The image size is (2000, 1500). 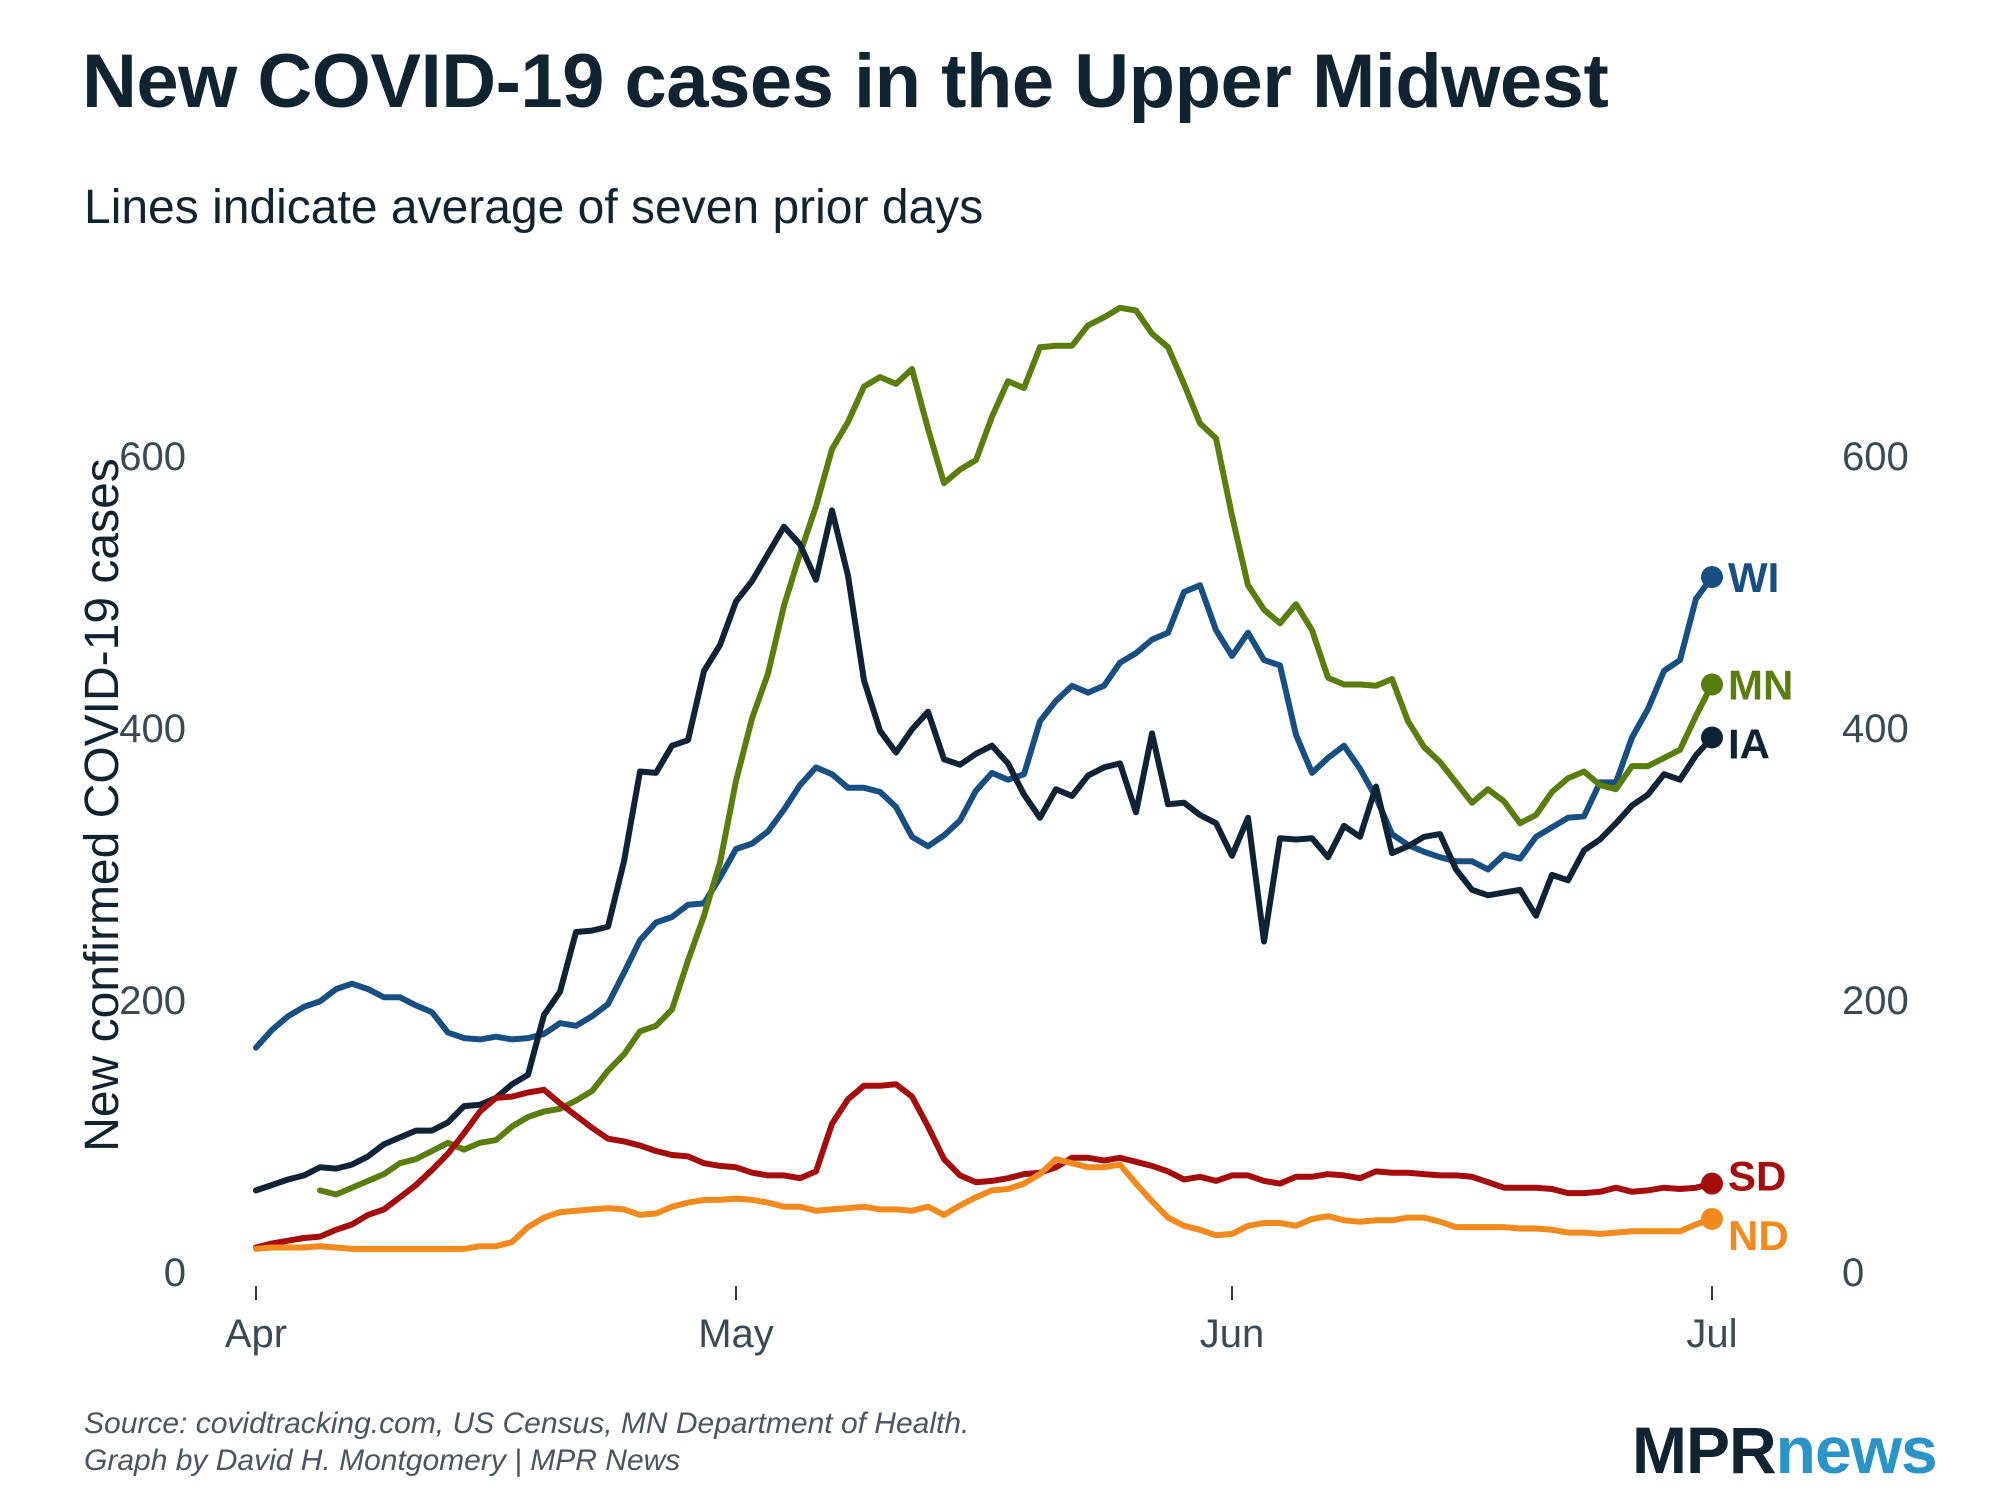 I want to click on x-tick-apr: Apr, so click(x=256, y=1334).